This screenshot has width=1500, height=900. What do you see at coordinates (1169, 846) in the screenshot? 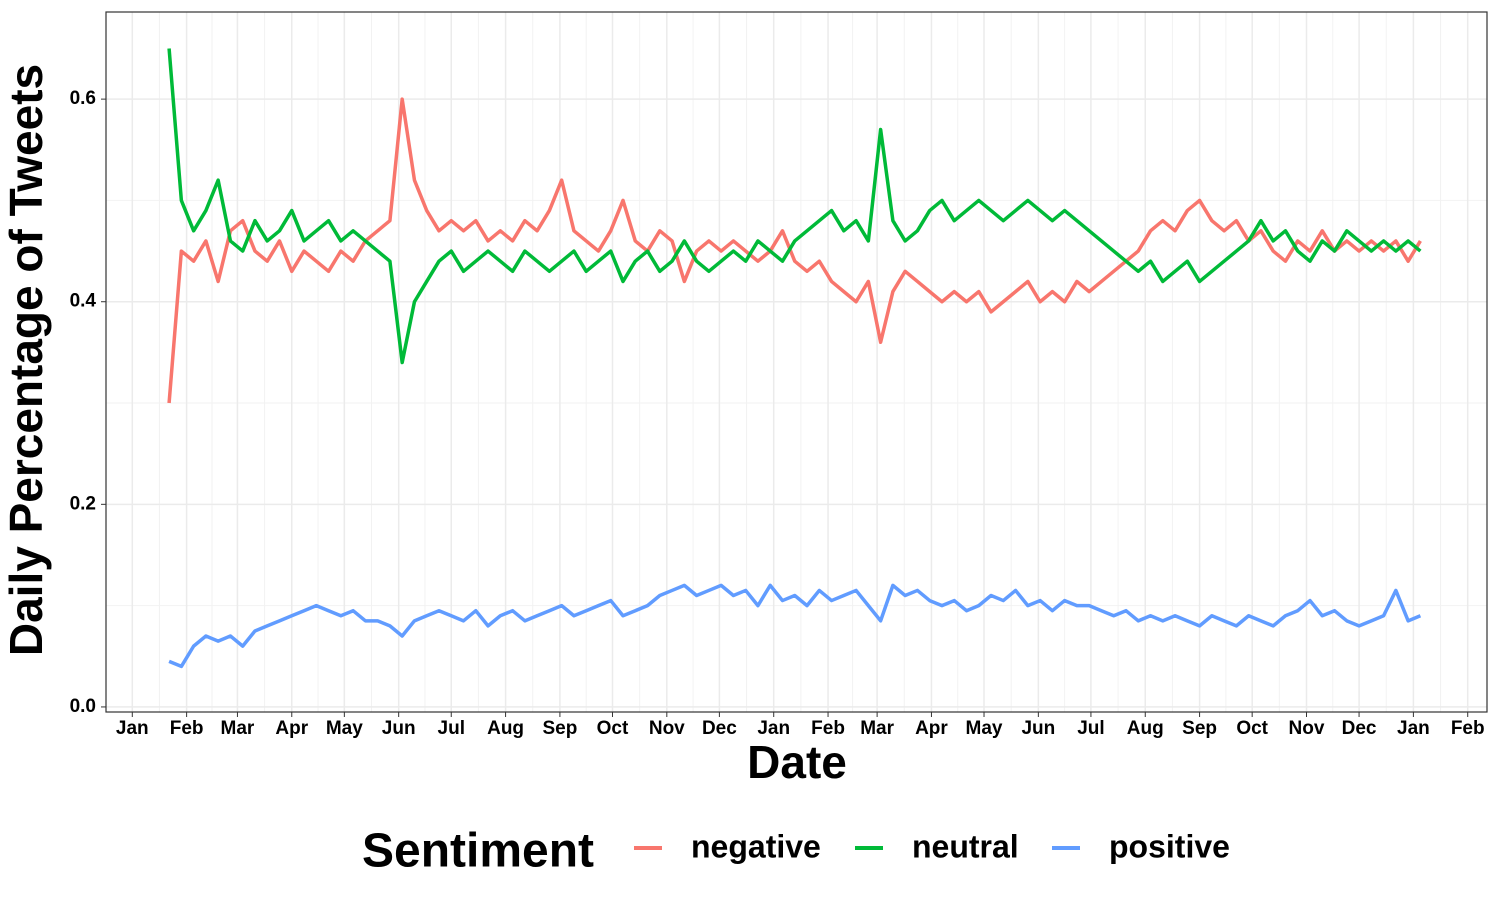
I see `legend-label: positive` at bounding box center [1169, 846].